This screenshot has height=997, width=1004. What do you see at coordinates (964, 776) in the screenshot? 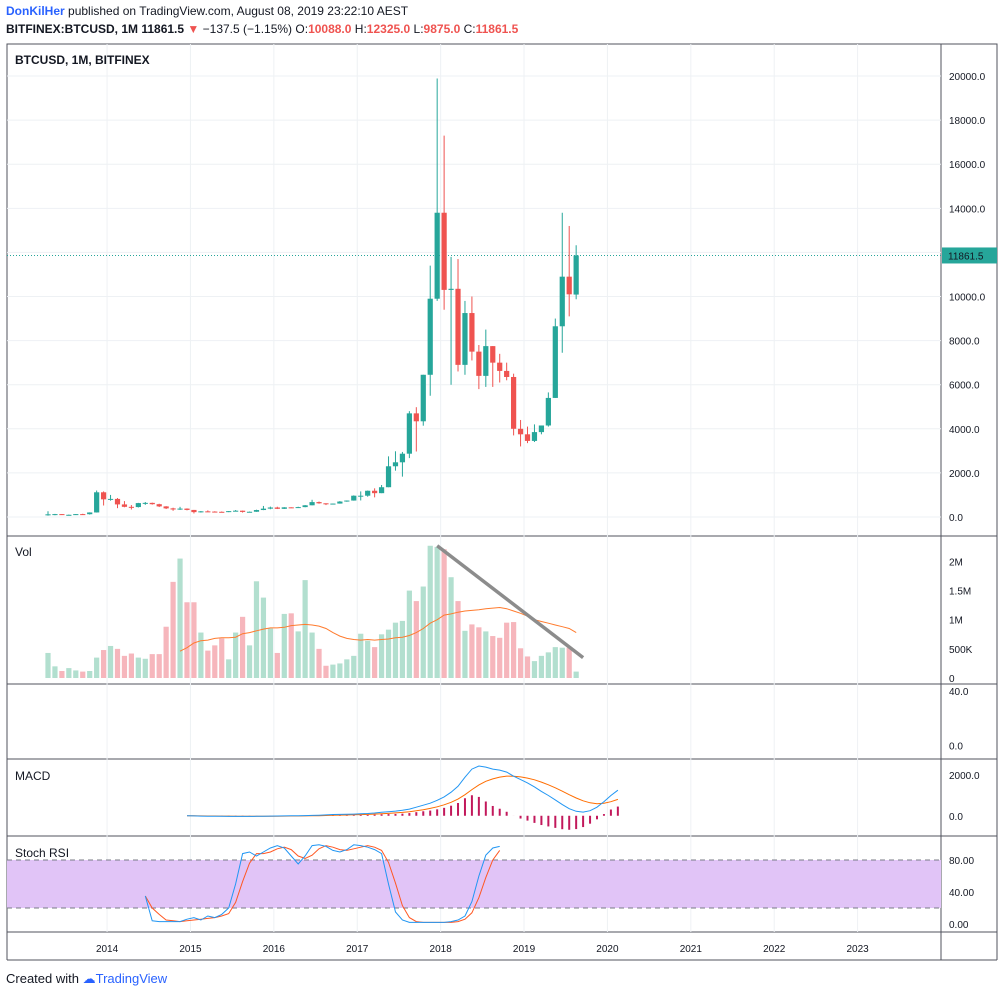
I see `macd-tick-label: 2000.0` at bounding box center [964, 776].